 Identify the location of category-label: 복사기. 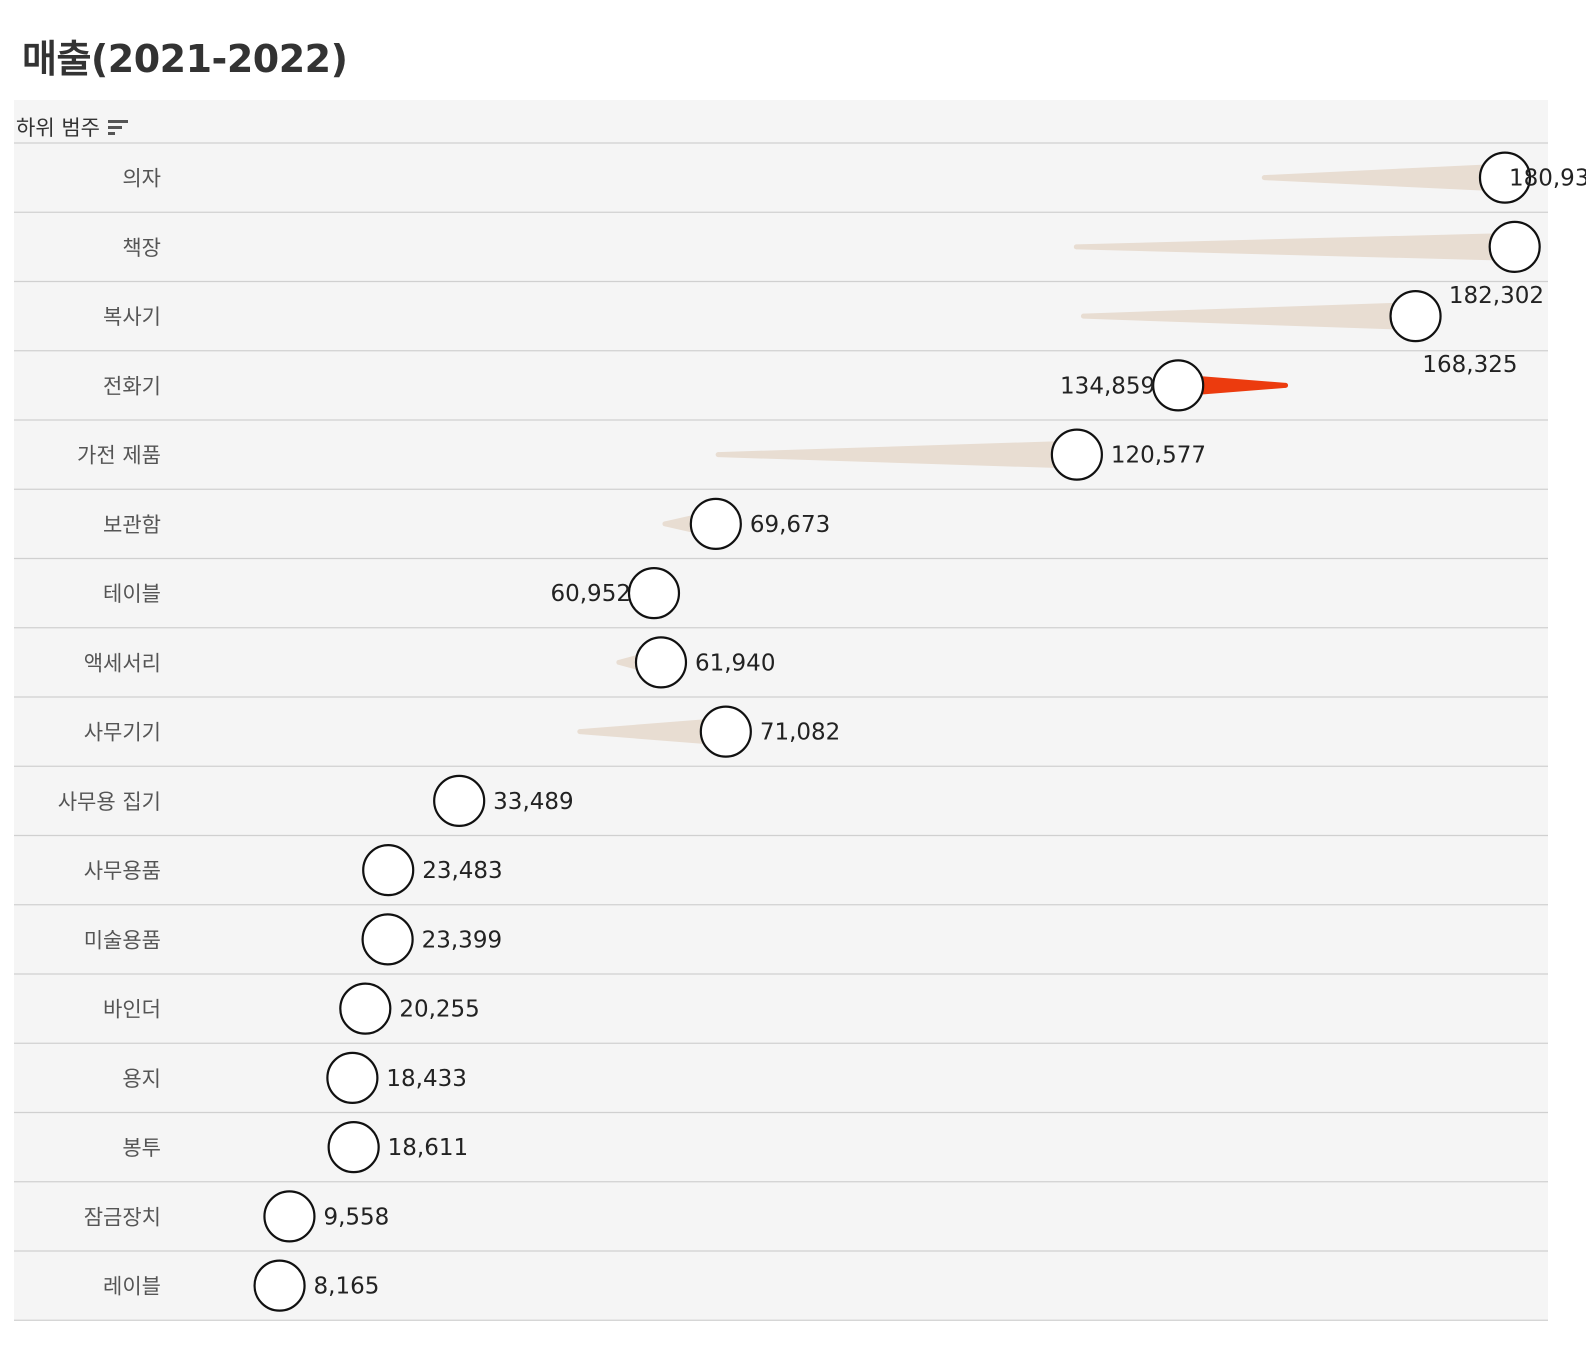
(132, 317).